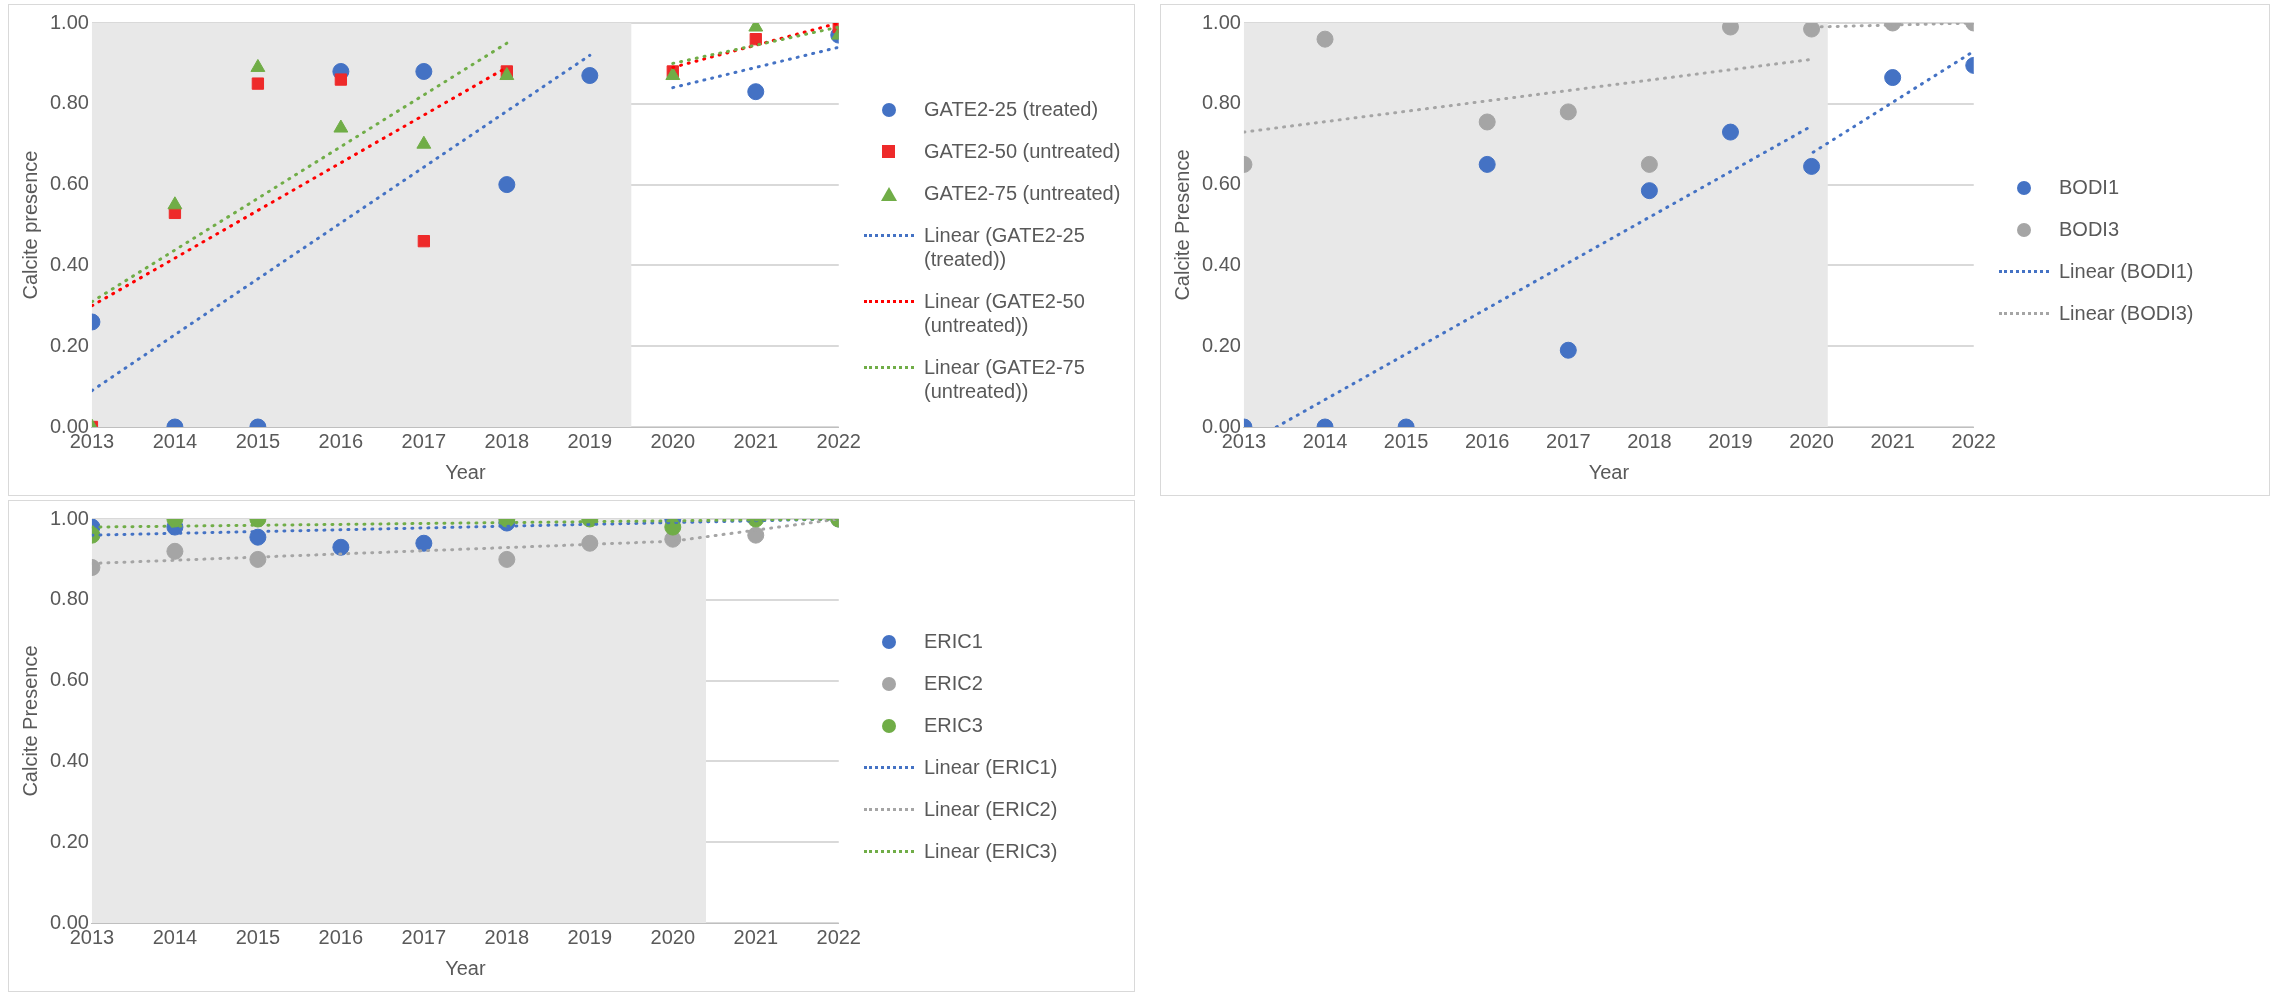 This screenshot has height=1000, width=2276. Describe the element at coordinates (1005, 379) in the screenshot. I see `legend-label: Linear (GATE2-75 (untreated))` at that location.